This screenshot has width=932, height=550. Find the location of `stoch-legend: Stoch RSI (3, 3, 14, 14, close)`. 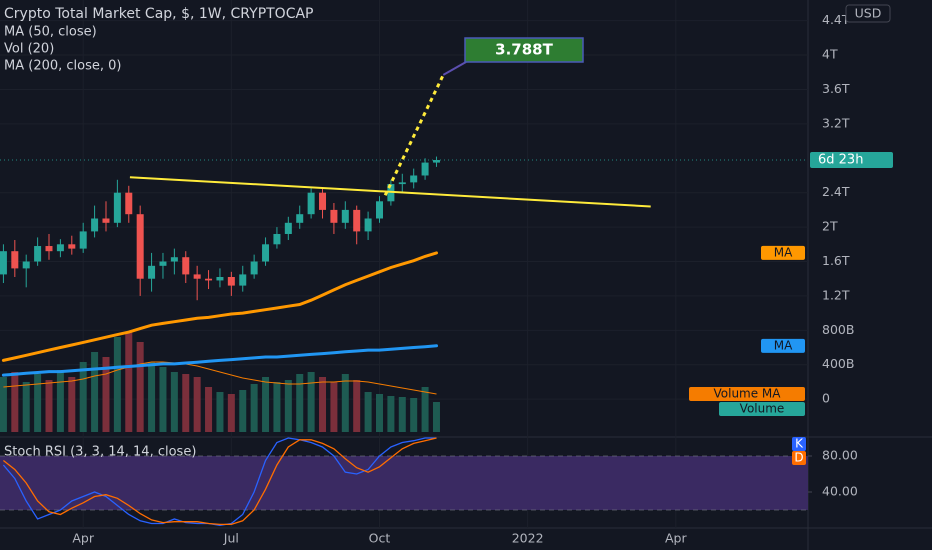

stoch-legend: Stoch RSI (3, 3, 14, 14, close) is located at coordinates (100, 452).